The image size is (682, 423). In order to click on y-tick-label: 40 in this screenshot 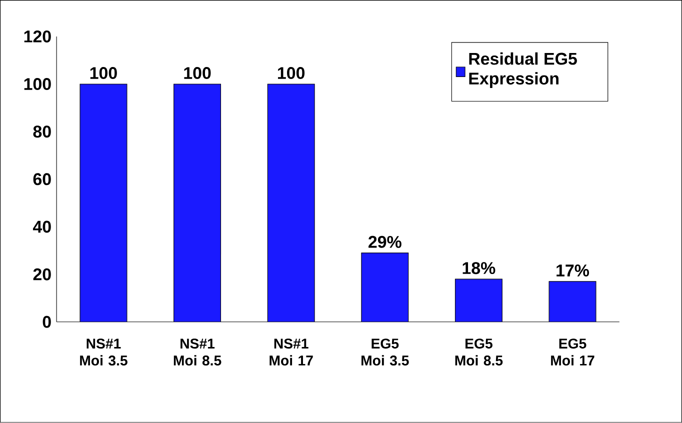, I will do `click(41, 226)`.